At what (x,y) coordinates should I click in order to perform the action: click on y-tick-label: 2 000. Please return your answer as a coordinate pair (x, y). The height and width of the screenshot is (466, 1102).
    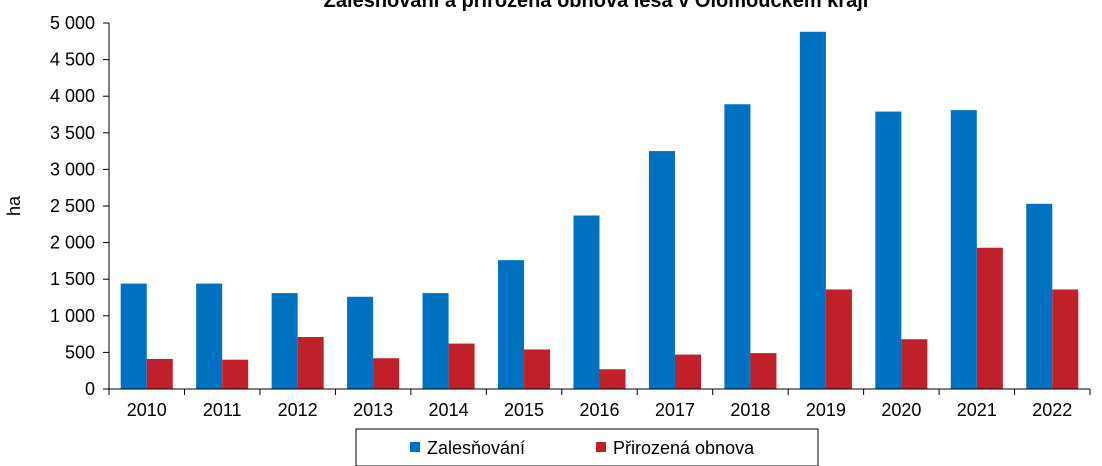
    Looking at the image, I should click on (72, 243).